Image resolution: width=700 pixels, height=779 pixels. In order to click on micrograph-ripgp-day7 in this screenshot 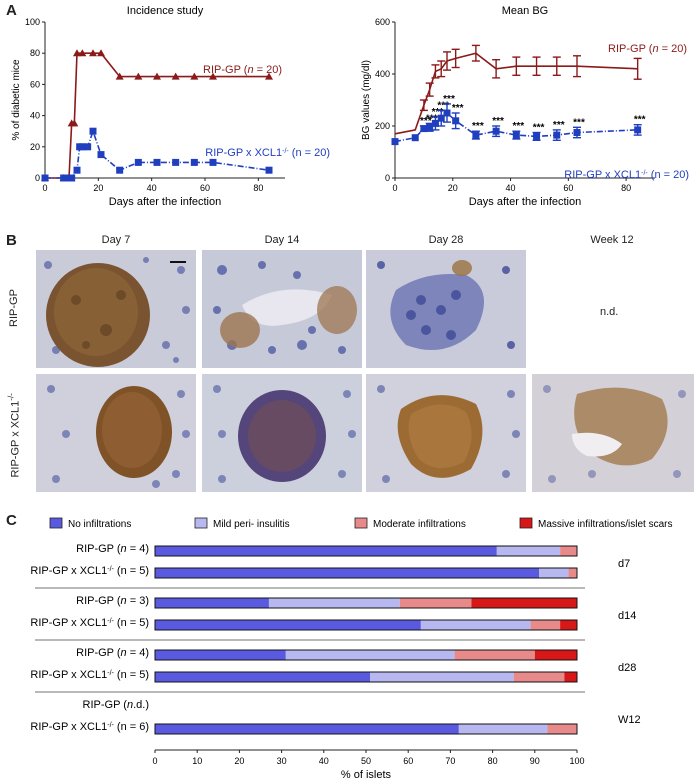, I will do `click(116, 309)`.